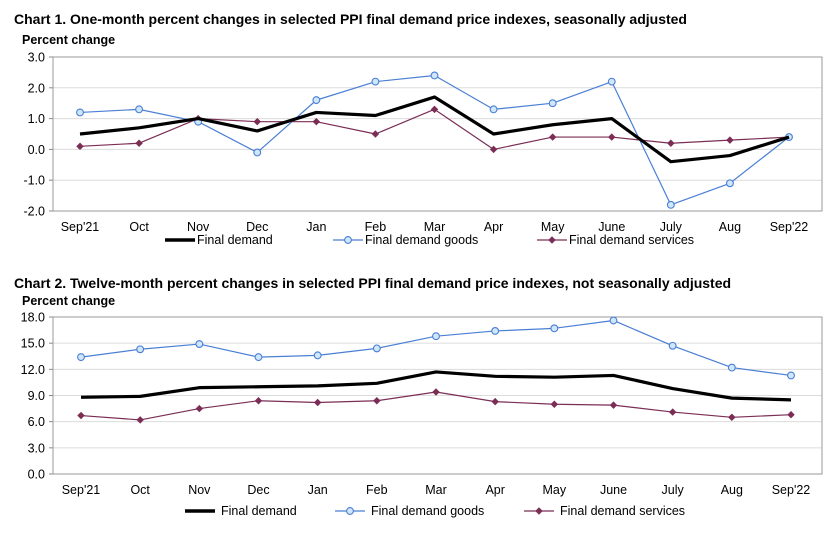  What do you see at coordinates (36, 396) in the screenshot?
I see `y-tick-label: 9.0` at bounding box center [36, 396].